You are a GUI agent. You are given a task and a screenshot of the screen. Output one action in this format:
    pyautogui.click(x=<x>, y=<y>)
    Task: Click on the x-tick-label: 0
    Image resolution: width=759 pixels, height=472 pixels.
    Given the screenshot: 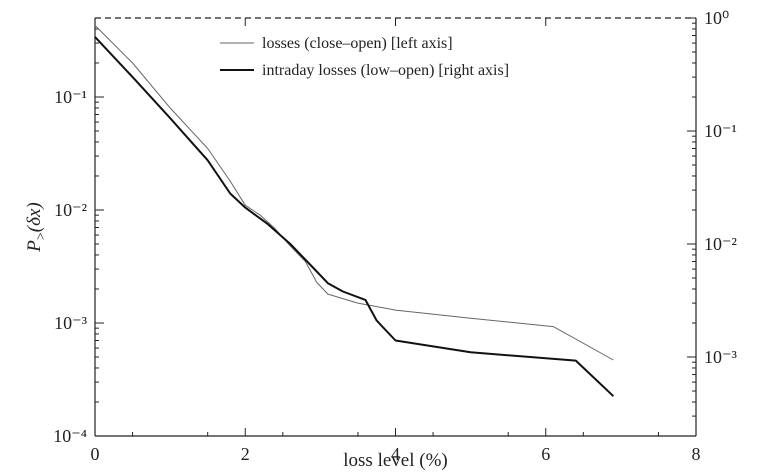 What is the action you would take?
    pyautogui.click(x=95, y=454)
    